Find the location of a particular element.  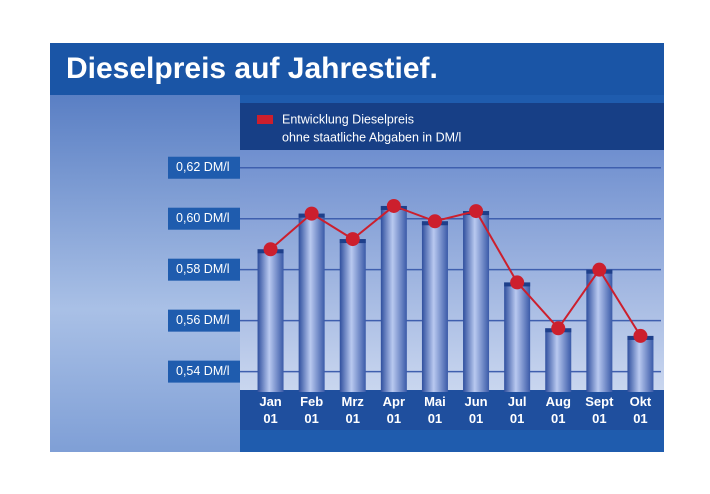

axis-band is located at coordinates (452, 410).